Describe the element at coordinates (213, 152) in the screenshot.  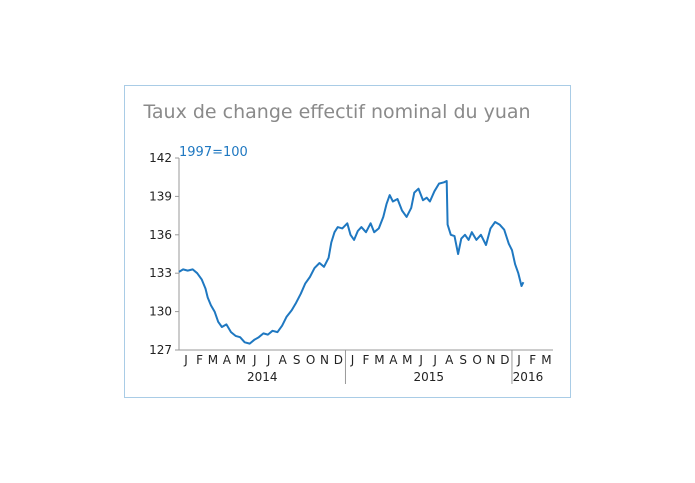
I see `unit-label: 1997=100` at that location.